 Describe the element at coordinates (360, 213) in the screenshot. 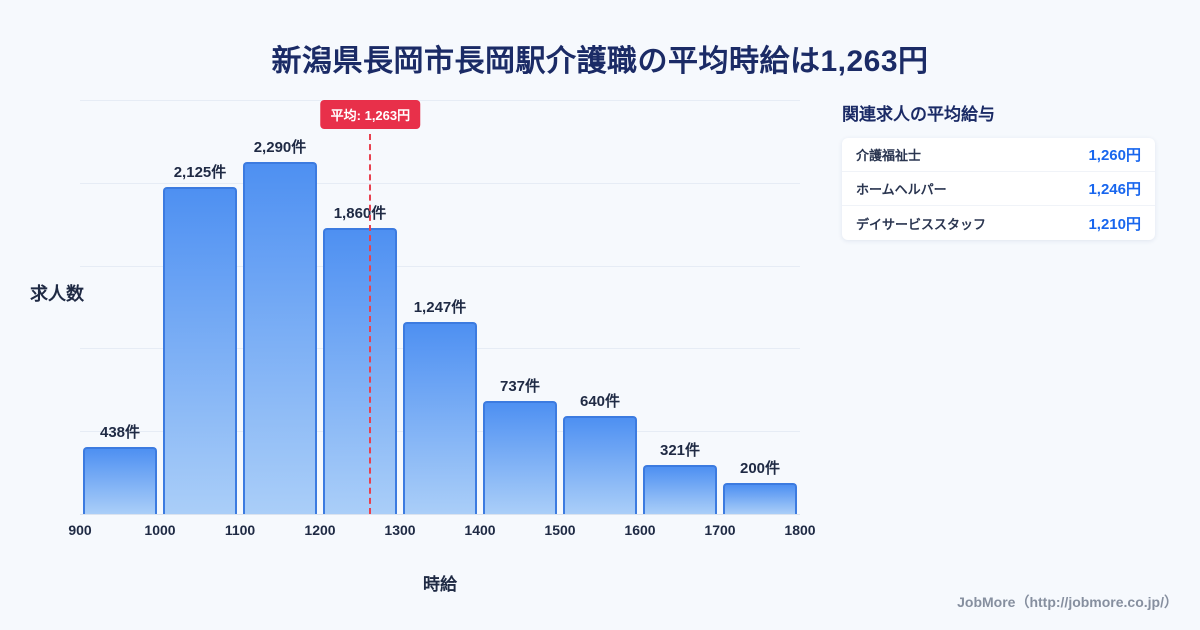

I see `bar-value-label: 1,860件` at that location.